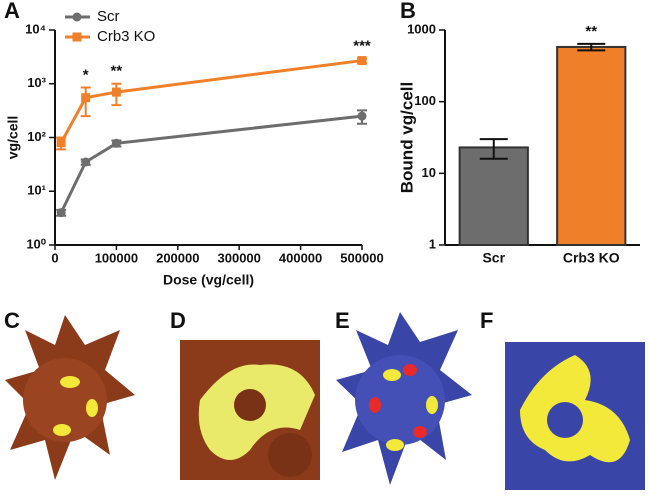 The width and height of the screenshot is (650, 499). What do you see at coordinates (421, 28) in the screenshot?
I see `y-tick-label: 1000` at bounding box center [421, 28].